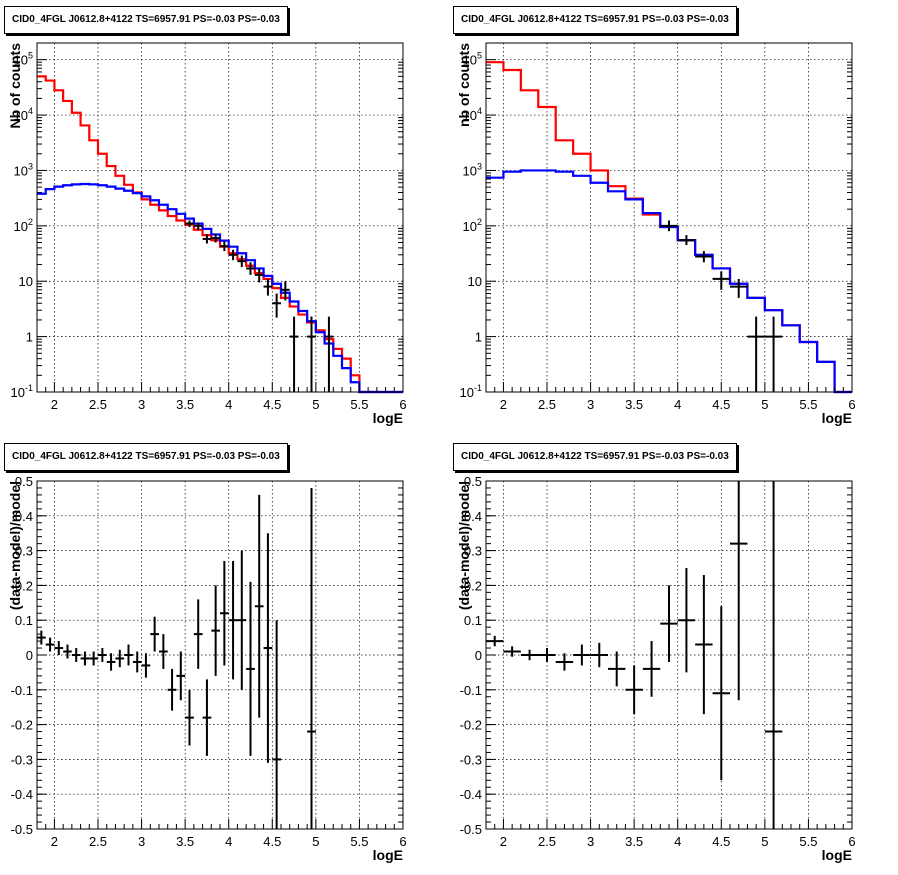  I want to click on y-axis-label: nb of counts, so click(464, 85).